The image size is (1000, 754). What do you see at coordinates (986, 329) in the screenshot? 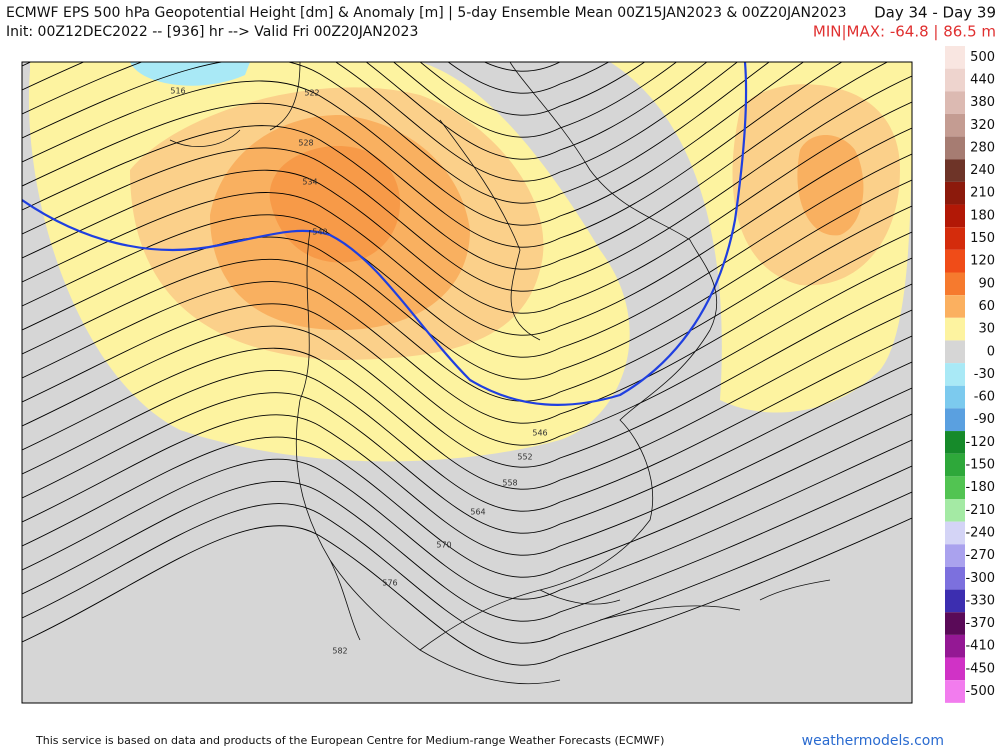
I see `colorbar-label: 30` at bounding box center [986, 329].